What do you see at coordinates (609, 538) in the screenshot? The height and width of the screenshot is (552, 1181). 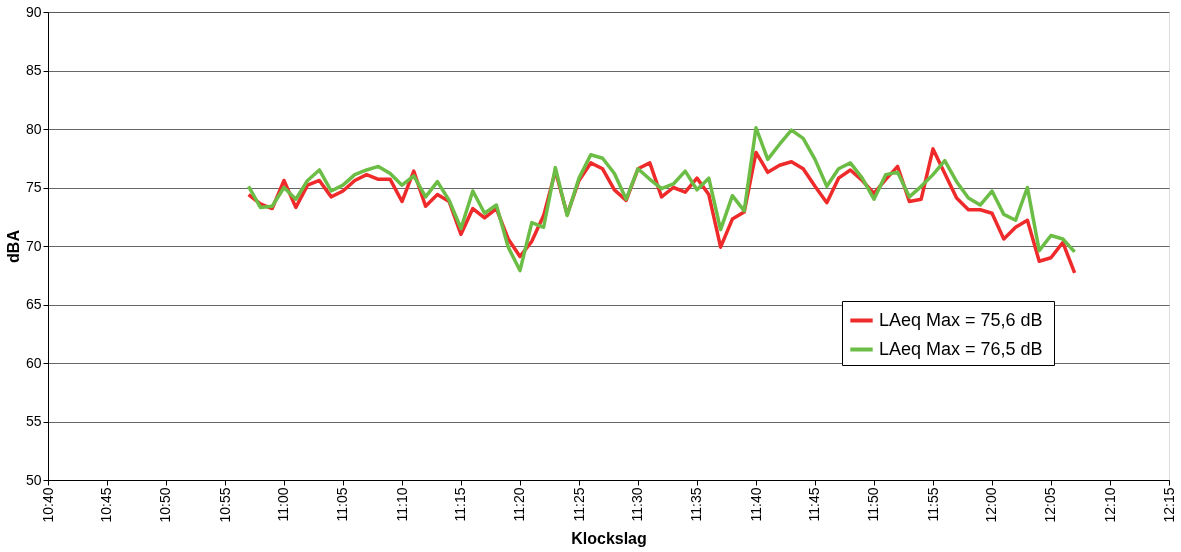 I see `x-axis-title: Klockslag` at bounding box center [609, 538].